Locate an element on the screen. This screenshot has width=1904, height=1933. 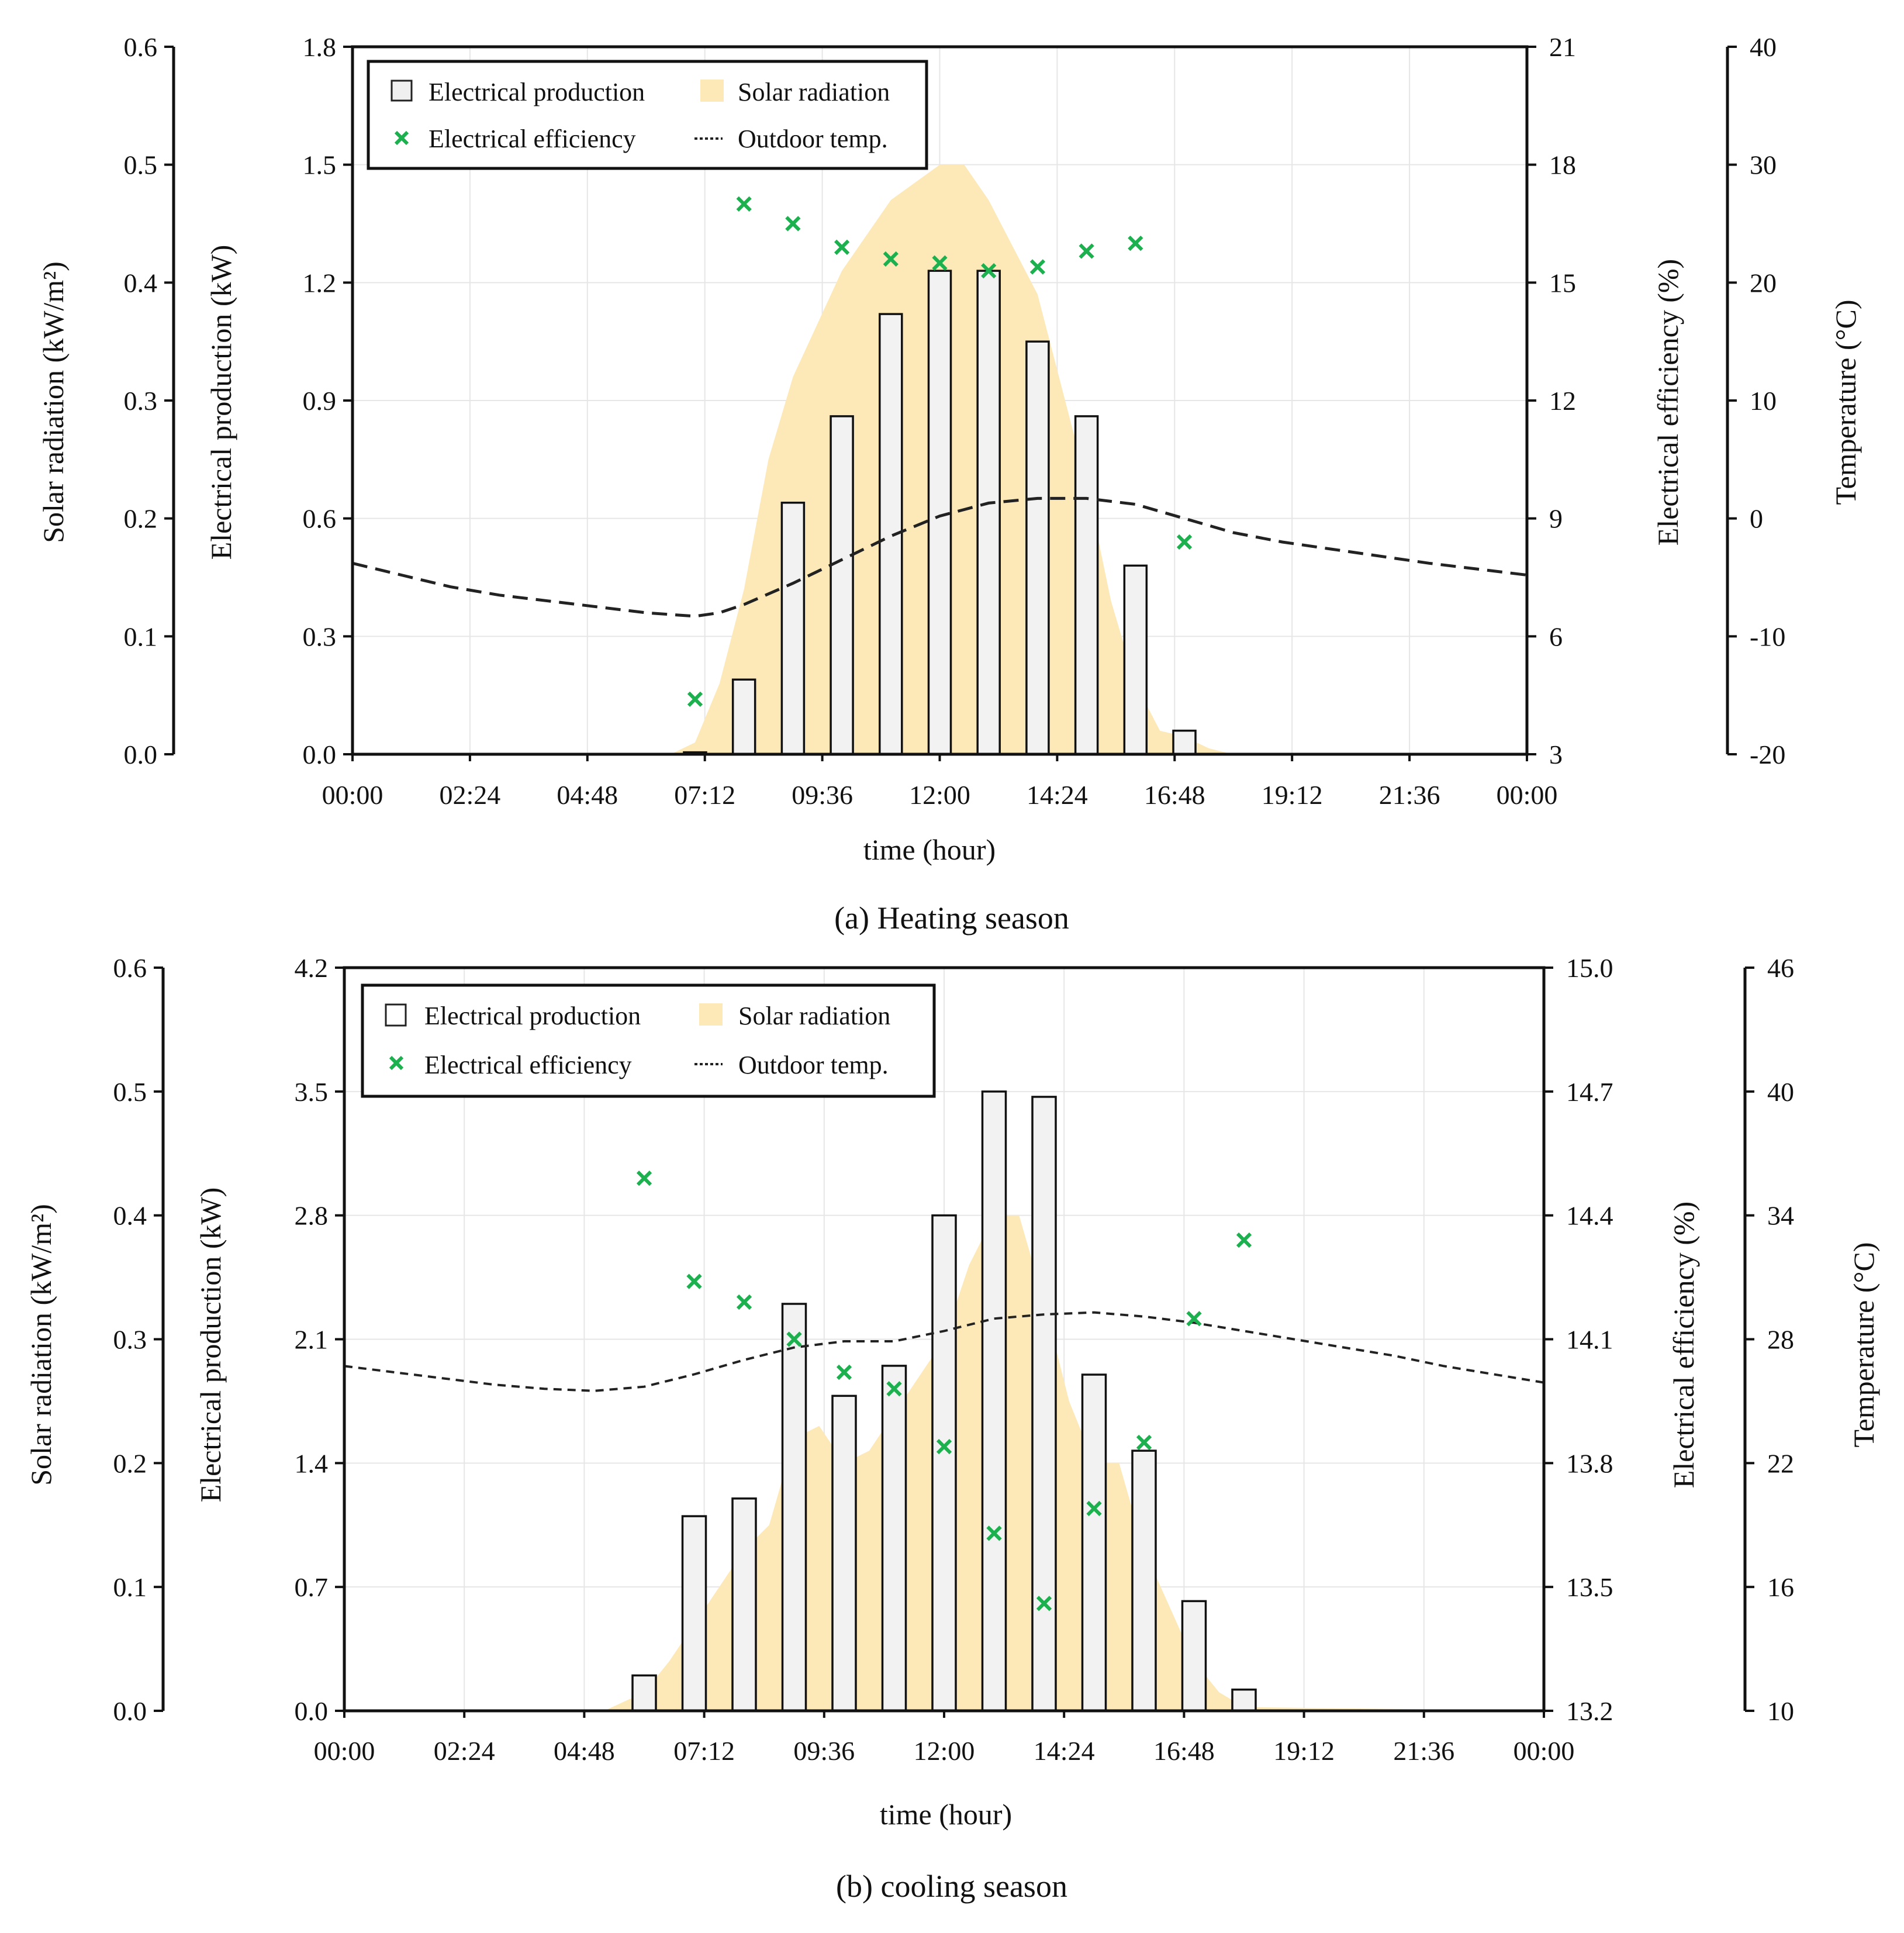
electrical-production-bars is located at coordinates (940, 512).